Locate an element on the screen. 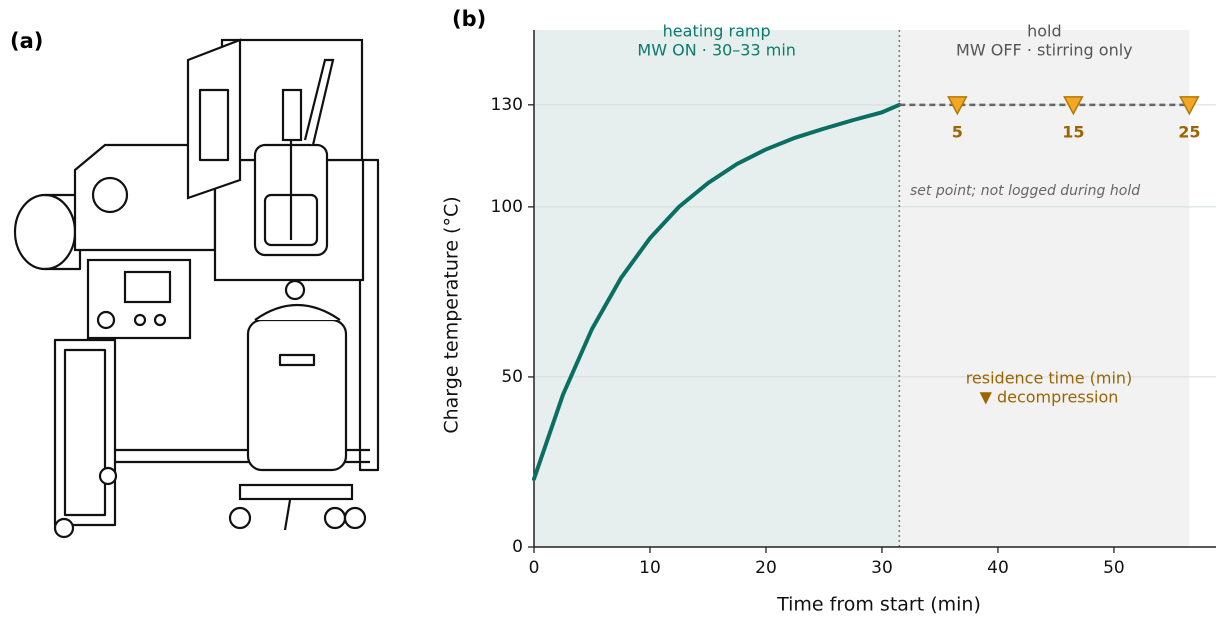 The width and height of the screenshot is (1227, 629). panel-label: (b) is located at coordinates (469, 19).